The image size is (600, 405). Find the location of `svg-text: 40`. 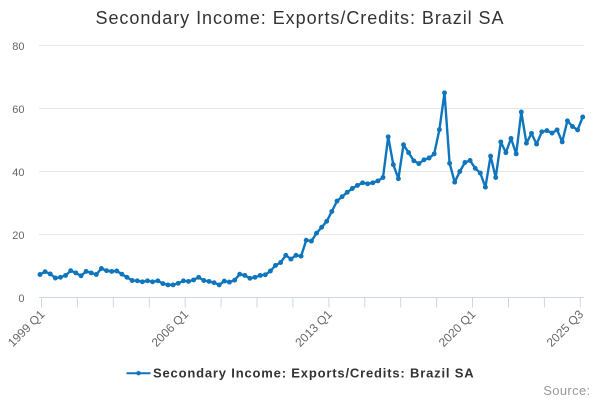

svg-text: 40 is located at coordinates (18, 173).